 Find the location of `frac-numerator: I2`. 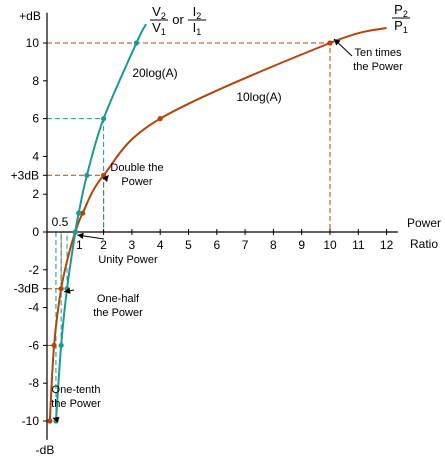

frac-numerator: I2 is located at coordinates (197, 12).